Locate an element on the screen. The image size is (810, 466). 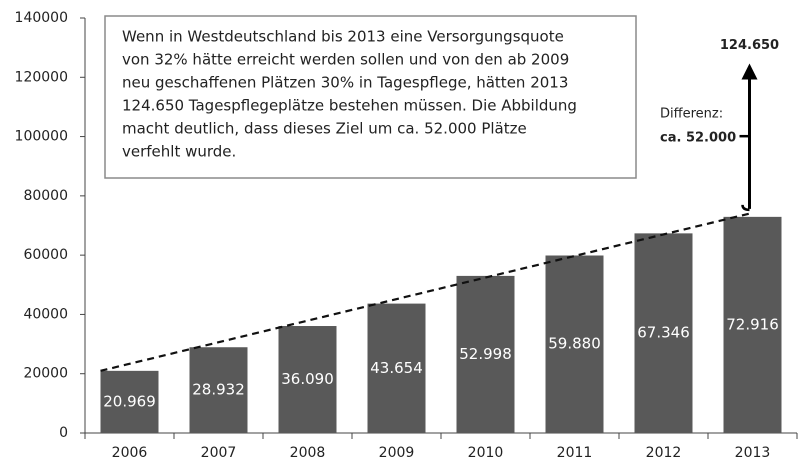
y-tick-label: 20000 is located at coordinates (45, 374).